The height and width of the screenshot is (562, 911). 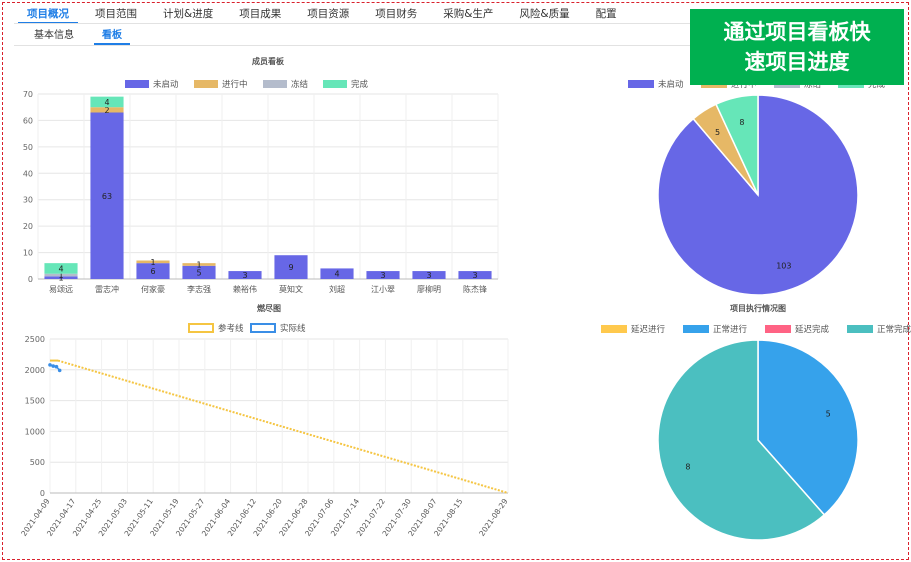 What do you see at coordinates (758, 308) in the screenshot?
I see `execution-pie-title: 项目执行情况图` at bounding box center [758, 308].